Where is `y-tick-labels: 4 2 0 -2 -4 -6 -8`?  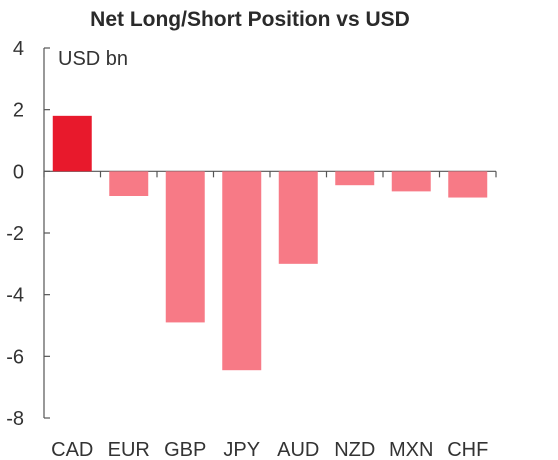 y-tick-labels: 4 2 0 -2 -4 -6 -8 is located at coordinates (15, 234).